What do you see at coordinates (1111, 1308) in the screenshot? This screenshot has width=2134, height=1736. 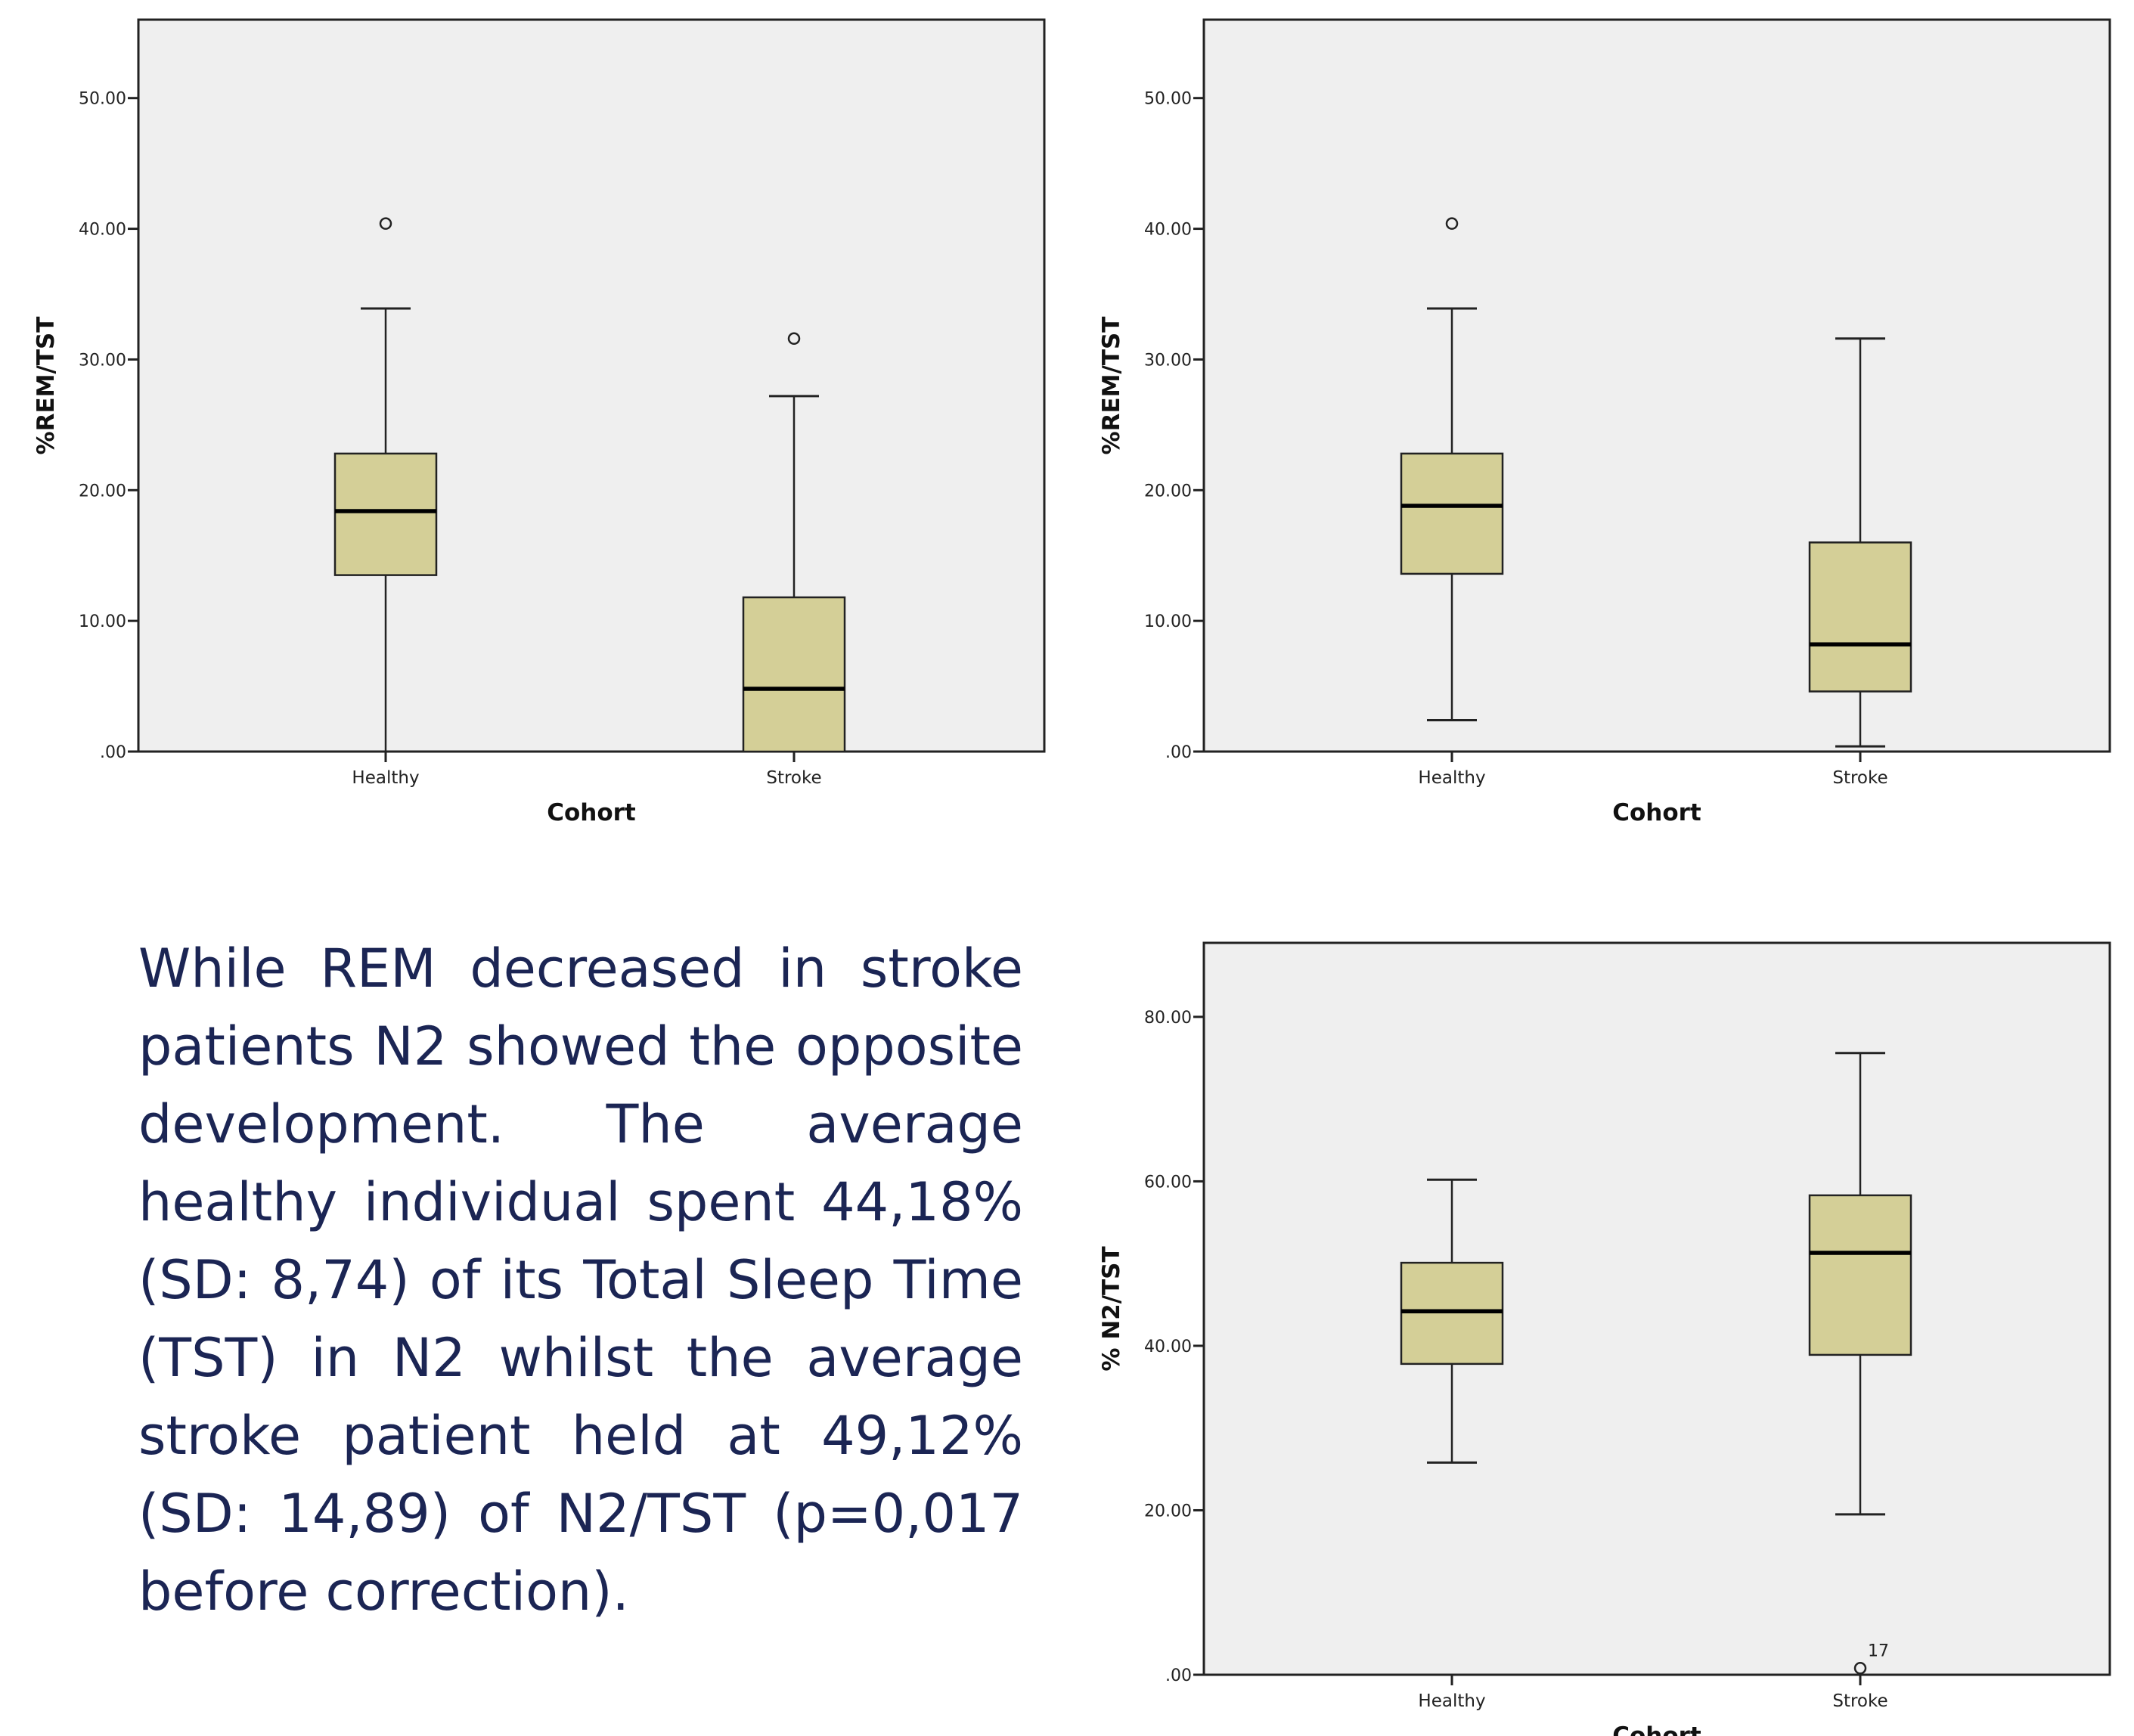 I see `y-axis-title: % N2/TST` at bounding box center [1111, 1308].